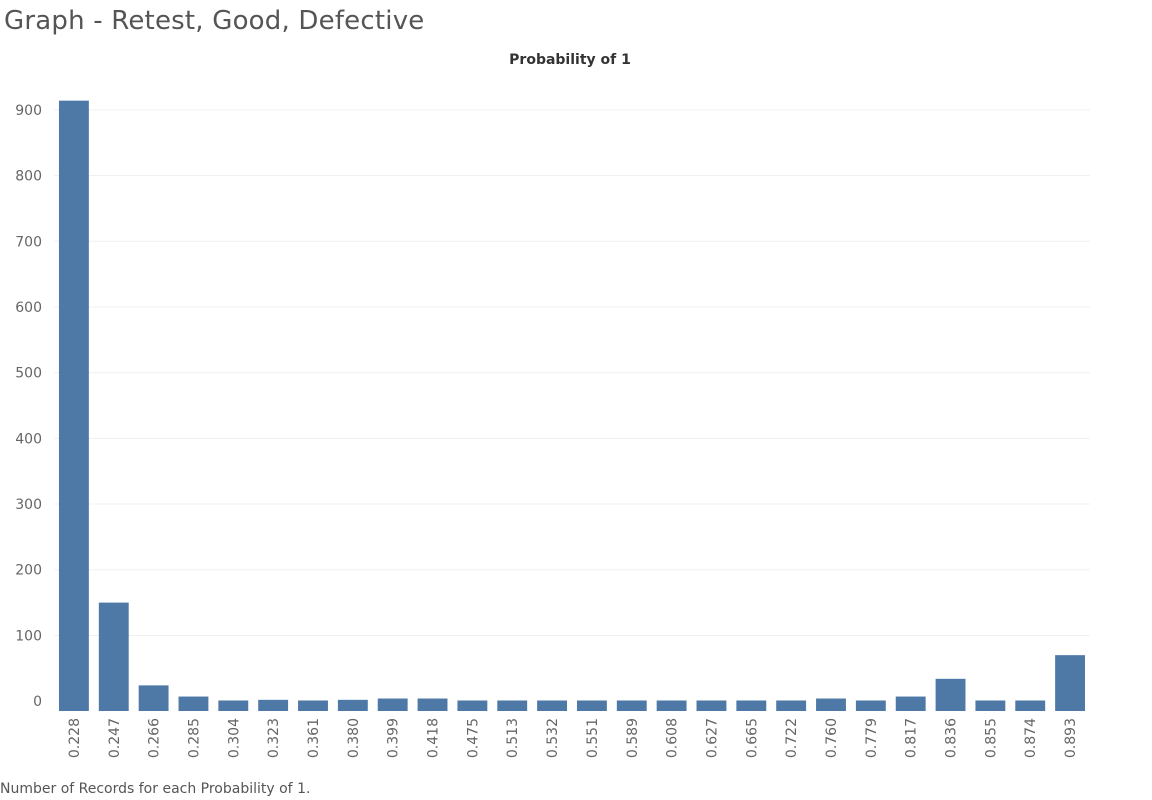  I want to click on y-tick-label: 0, so click(37, 702).